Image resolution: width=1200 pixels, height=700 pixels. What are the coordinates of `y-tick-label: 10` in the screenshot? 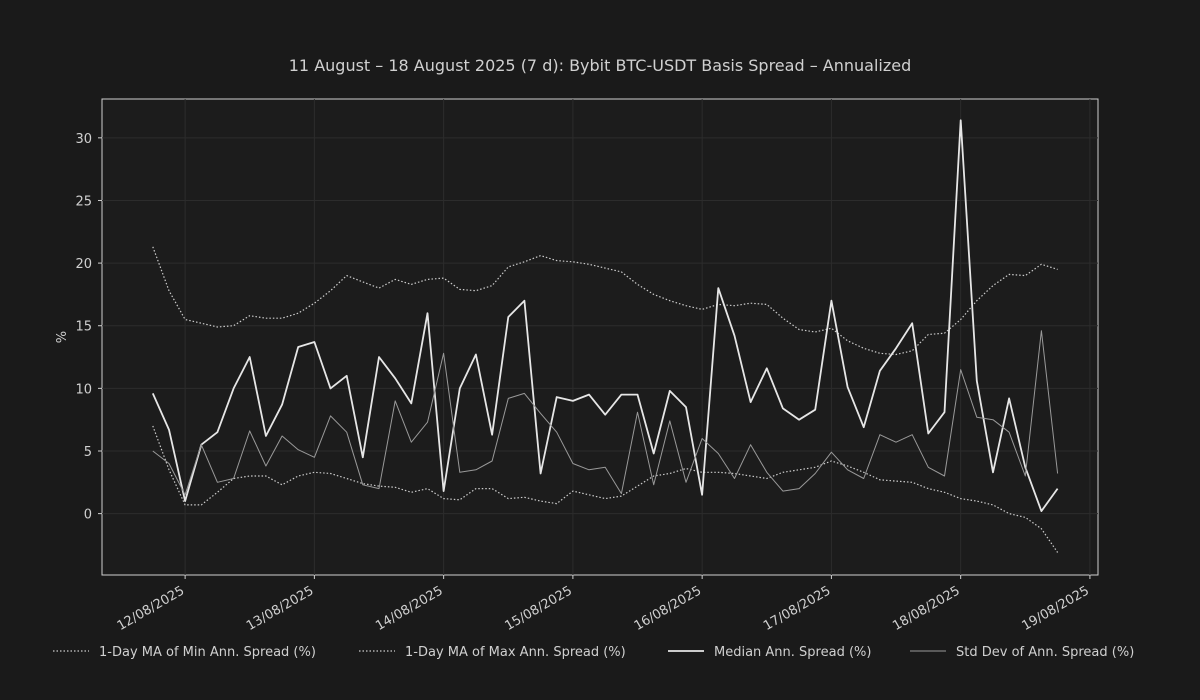 It's located at (83, 389).